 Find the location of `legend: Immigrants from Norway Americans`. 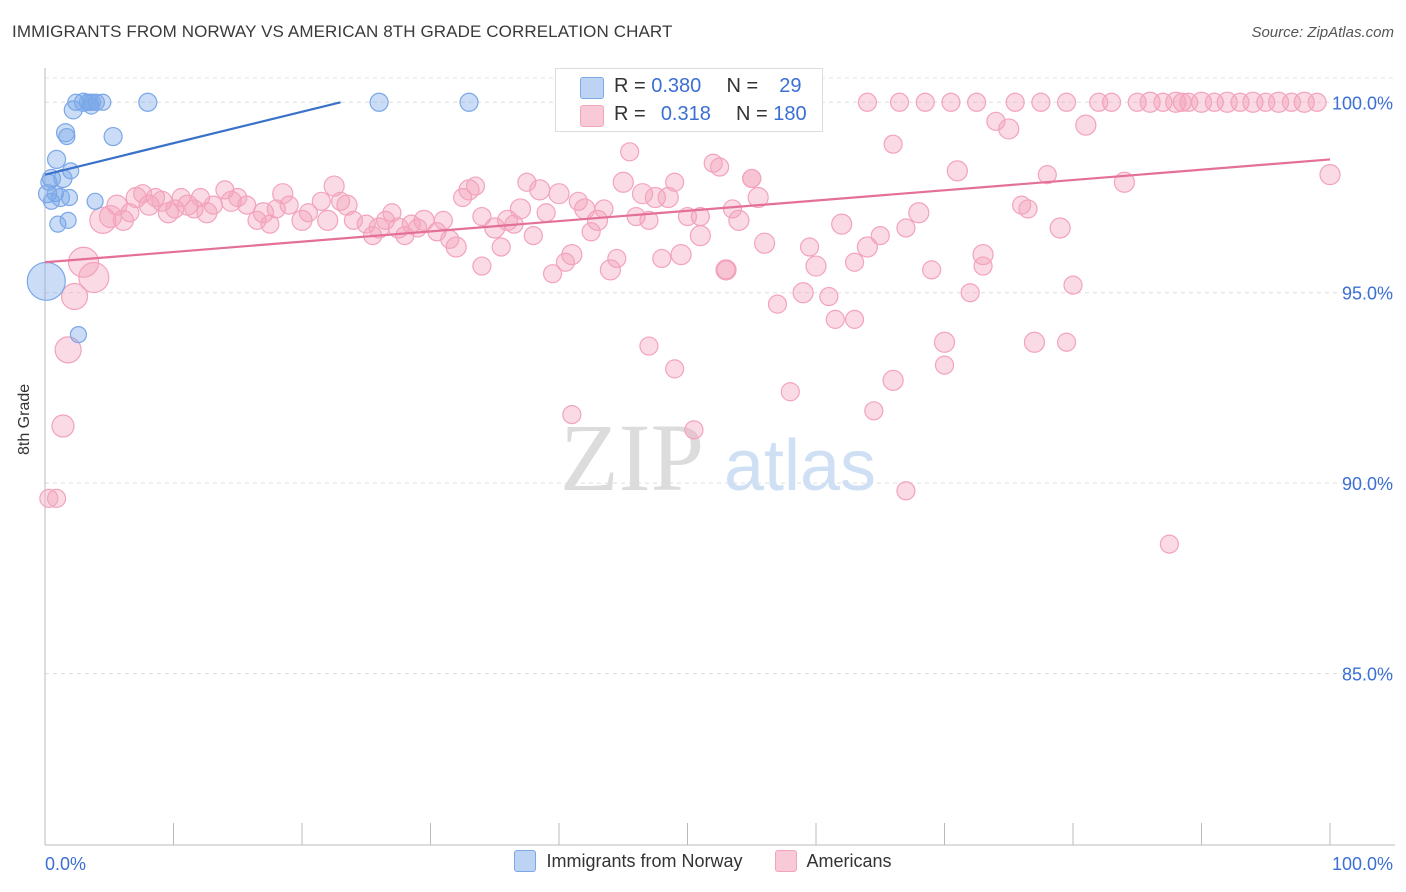

legend: Immigrants from Norway Americans is located at coordinates (703, 861).